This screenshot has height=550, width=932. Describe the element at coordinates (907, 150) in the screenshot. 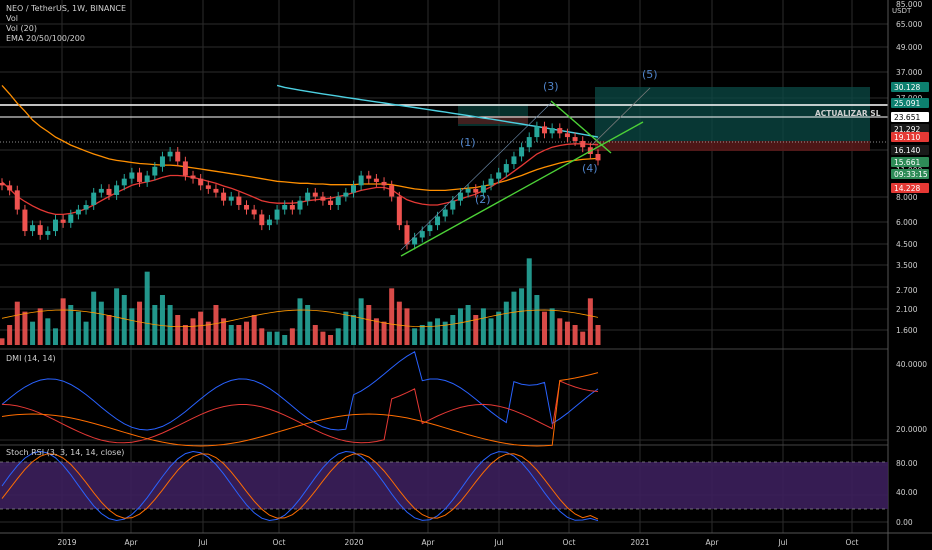

I see `svg-text: 16.140` at that location.